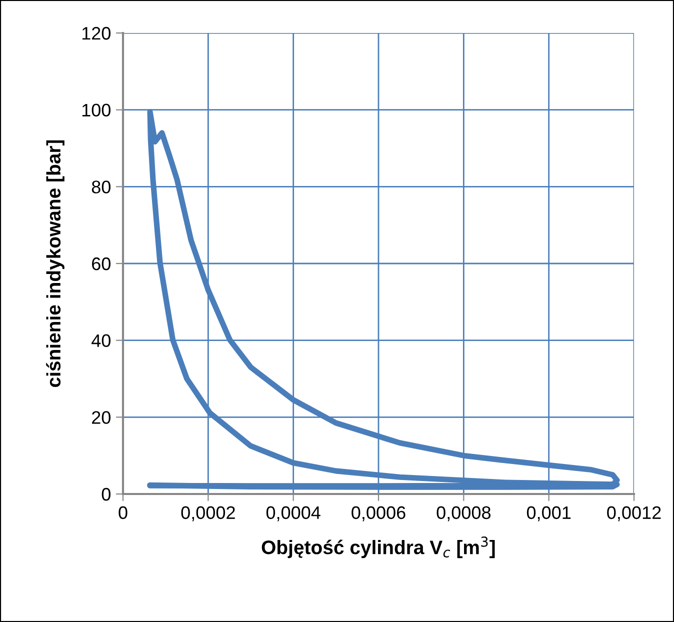 This screenshot has height=622, width=674. What do you see at coordinates (101, 187) in the screenshot?
I see `y-tick-label: 80` at bounding box center [101, 187].